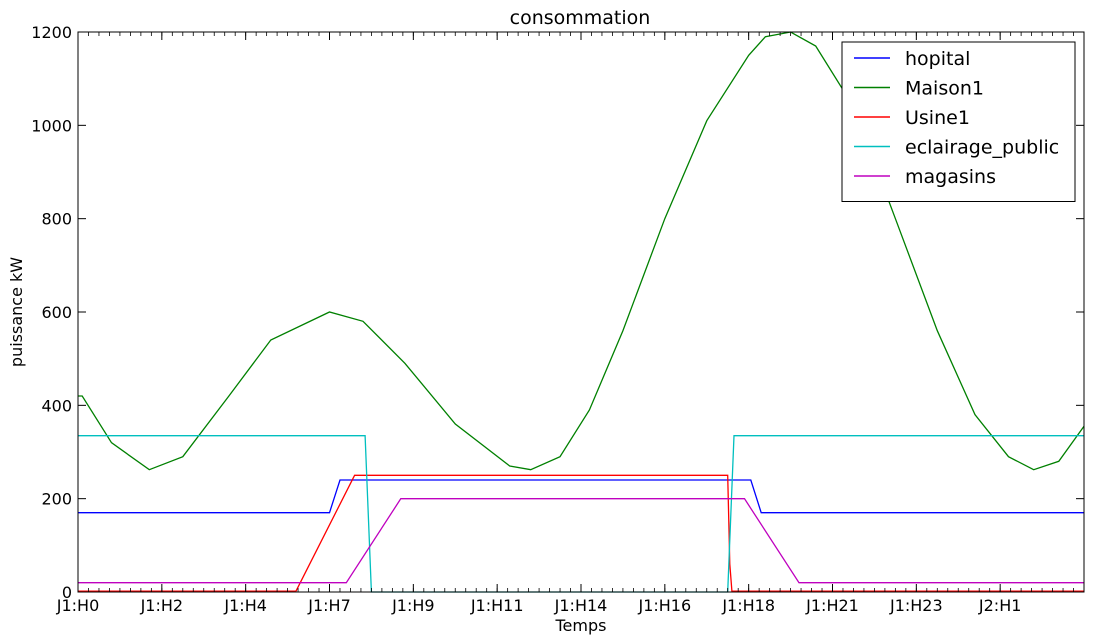 This screenshot has height=644, width=1094. I want to click on y-tick-label: 600, so click(56, 312).